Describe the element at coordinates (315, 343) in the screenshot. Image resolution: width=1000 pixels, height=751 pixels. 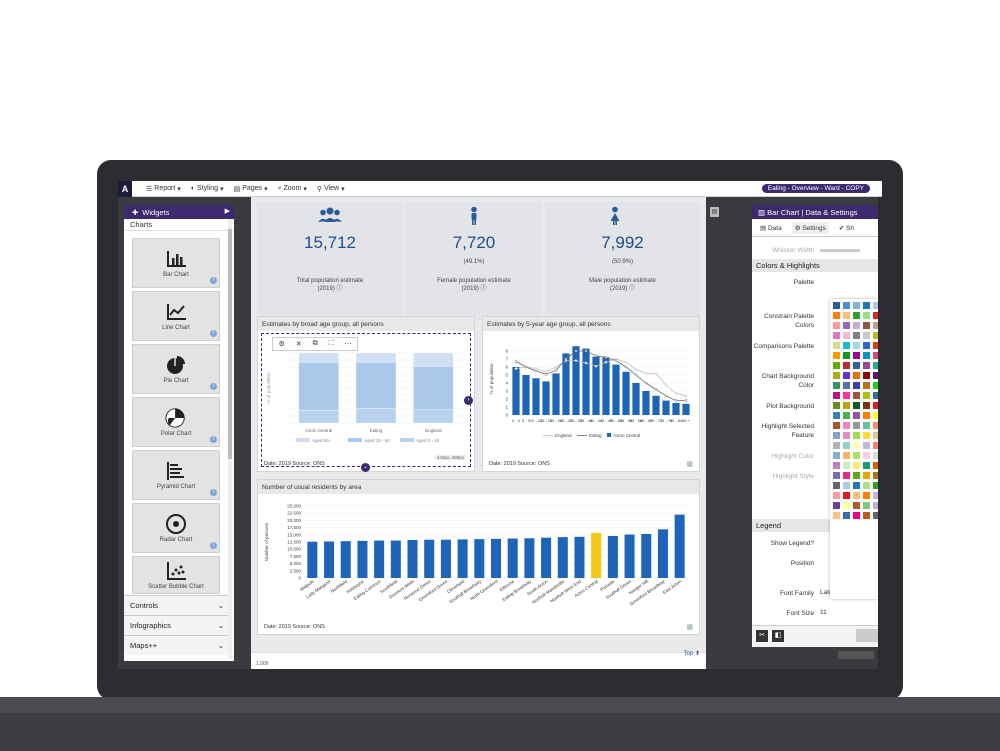
I see `copy-icon: ⧉` at that location.